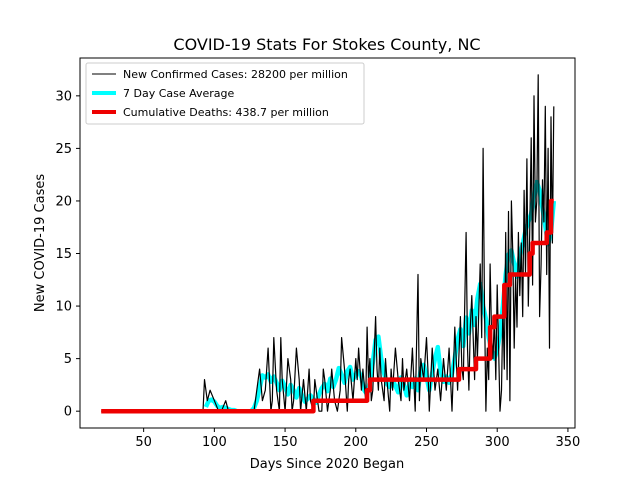 This screenshot has width=640, height=480. I want to click on y-tick-label: 30, so click(63, 96).